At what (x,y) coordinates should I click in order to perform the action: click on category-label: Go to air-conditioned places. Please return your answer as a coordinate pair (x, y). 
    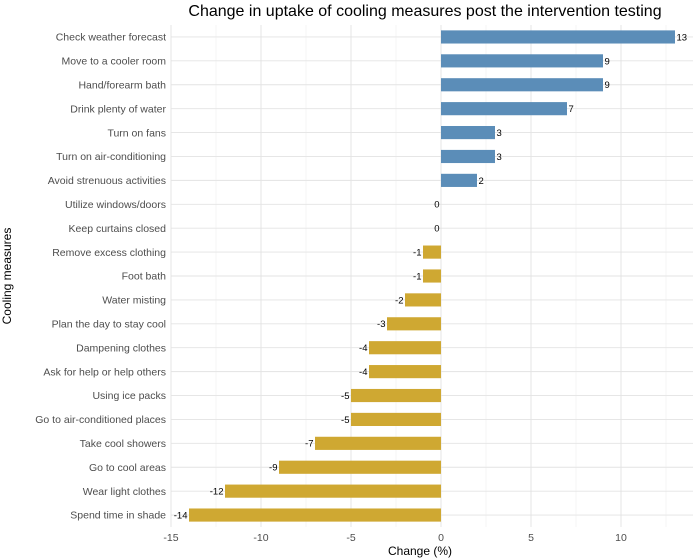
    Looking at the image, I should click on (100, 420).